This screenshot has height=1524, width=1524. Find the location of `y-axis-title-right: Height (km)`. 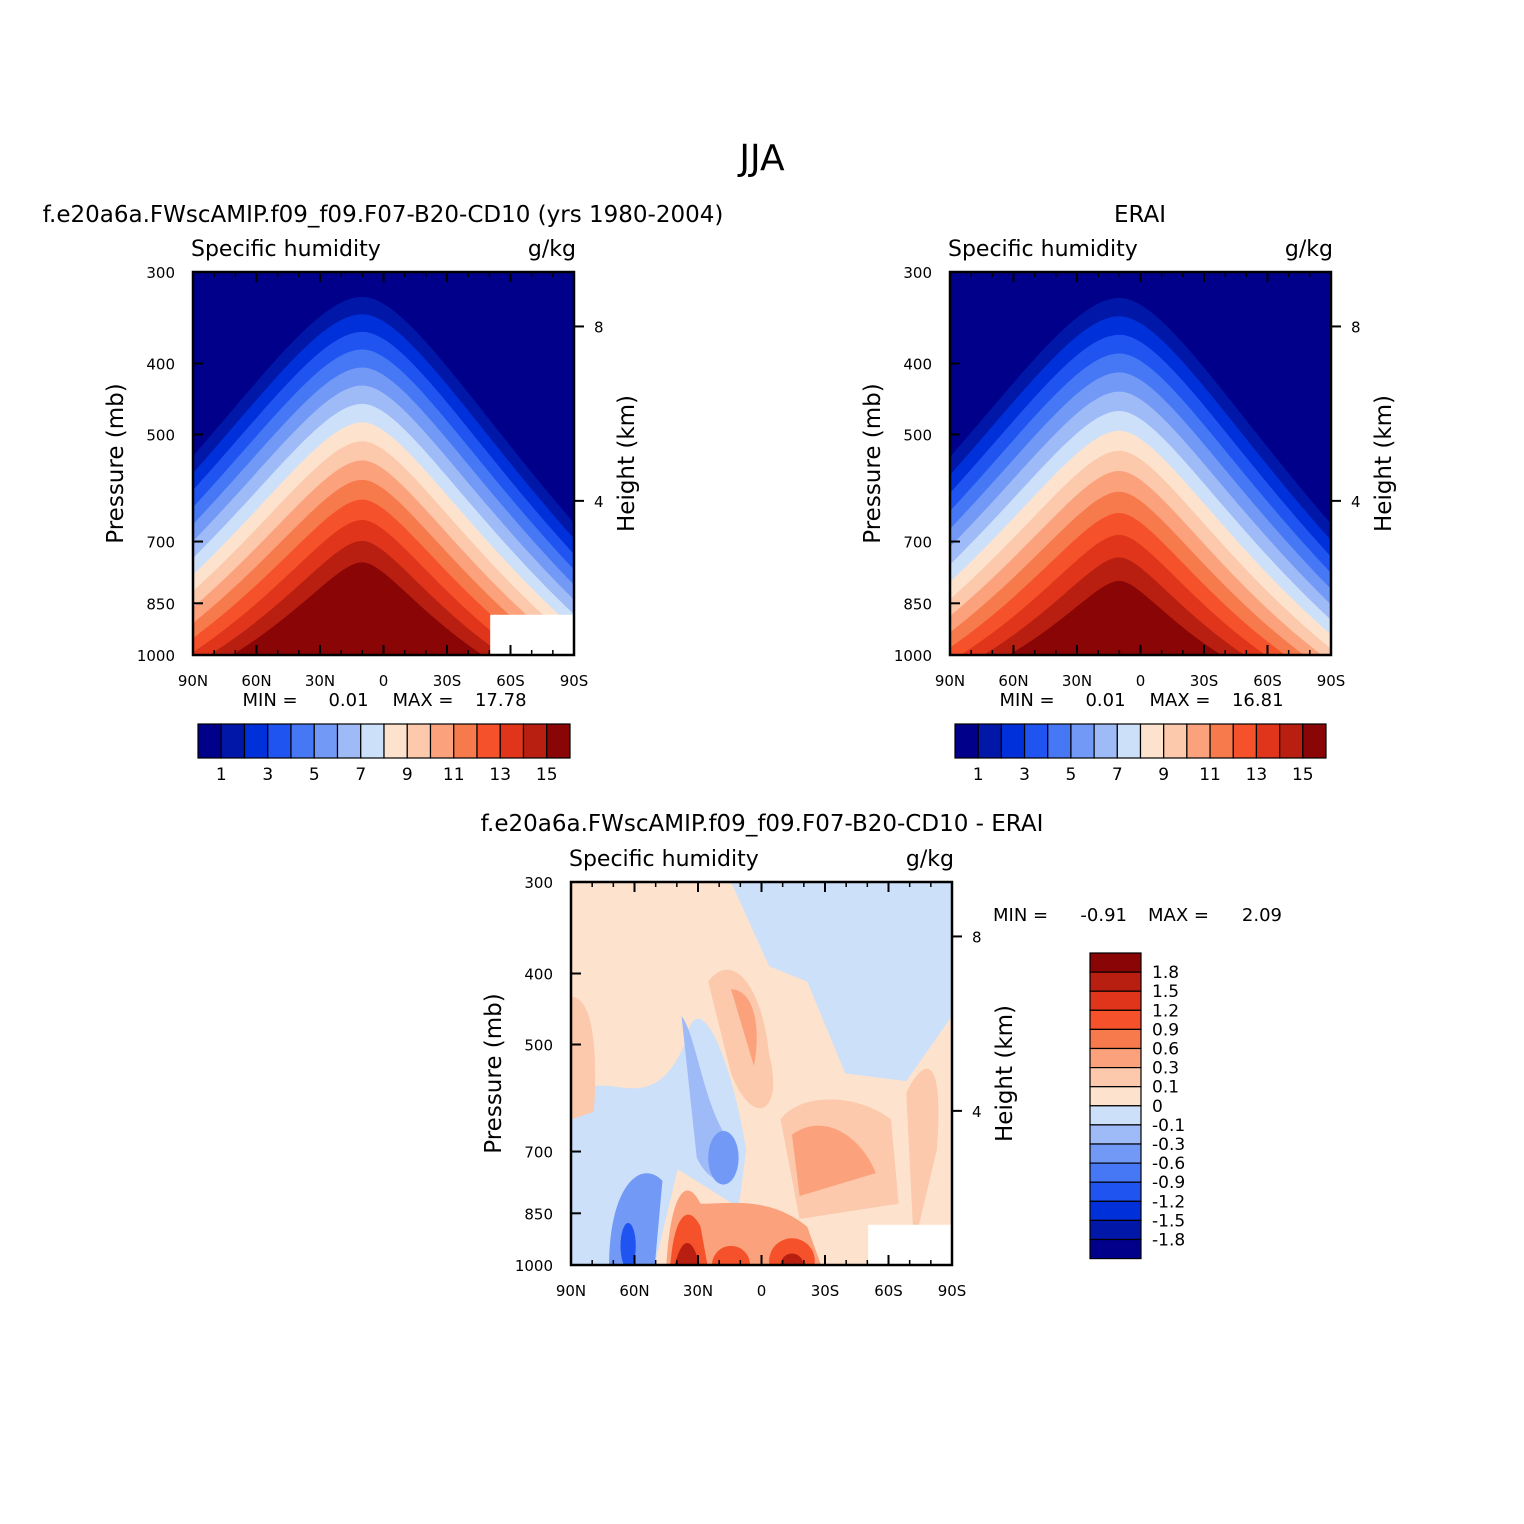

y-axis-title-right: Height (km) is located at coordinates (627, 463).